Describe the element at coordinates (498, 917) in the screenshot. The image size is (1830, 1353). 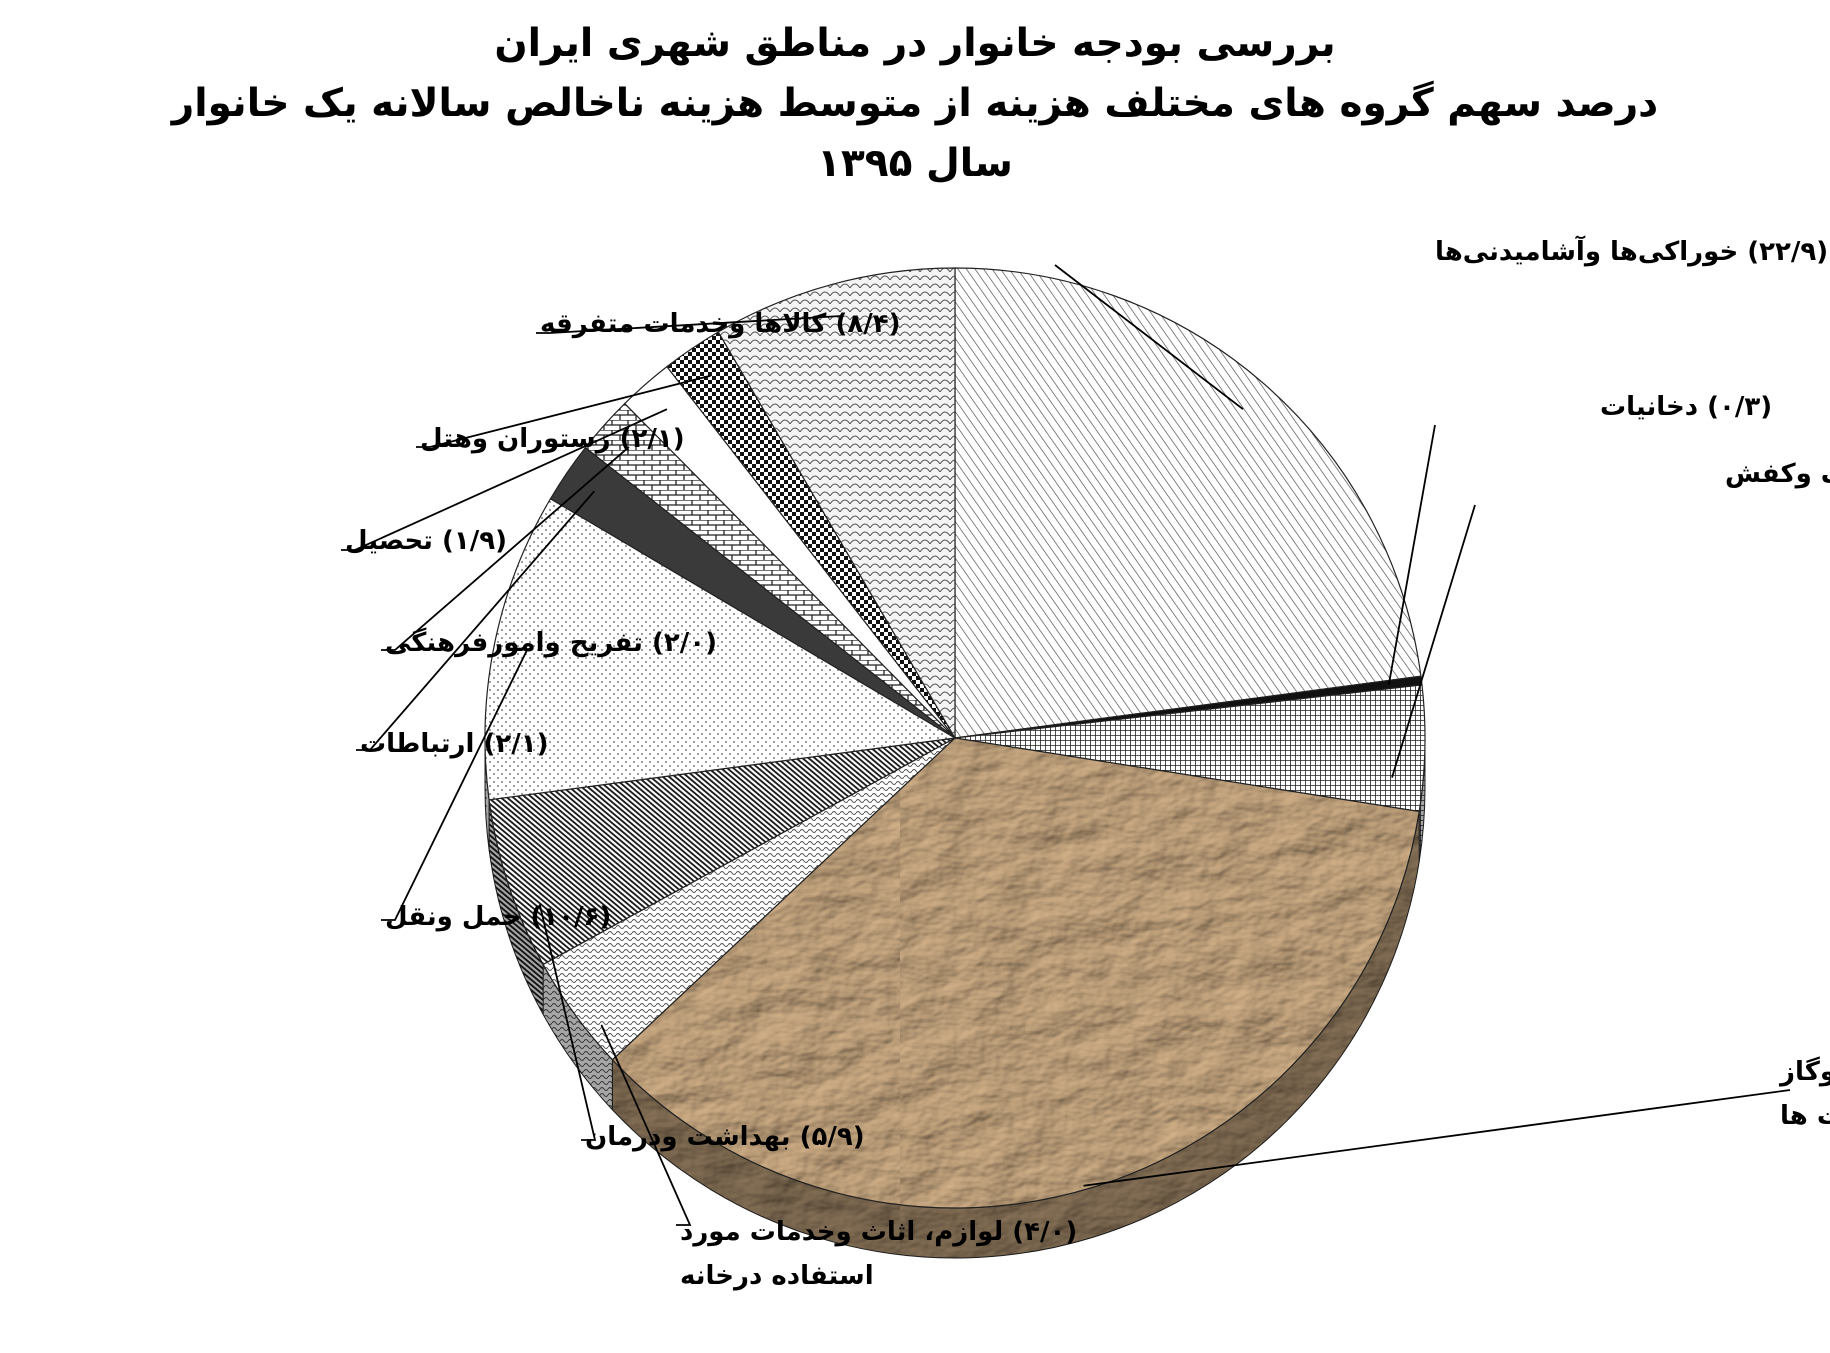
I see `slice-label-6-line-0: (۱۰/۶) حمل ونقل` at that location.